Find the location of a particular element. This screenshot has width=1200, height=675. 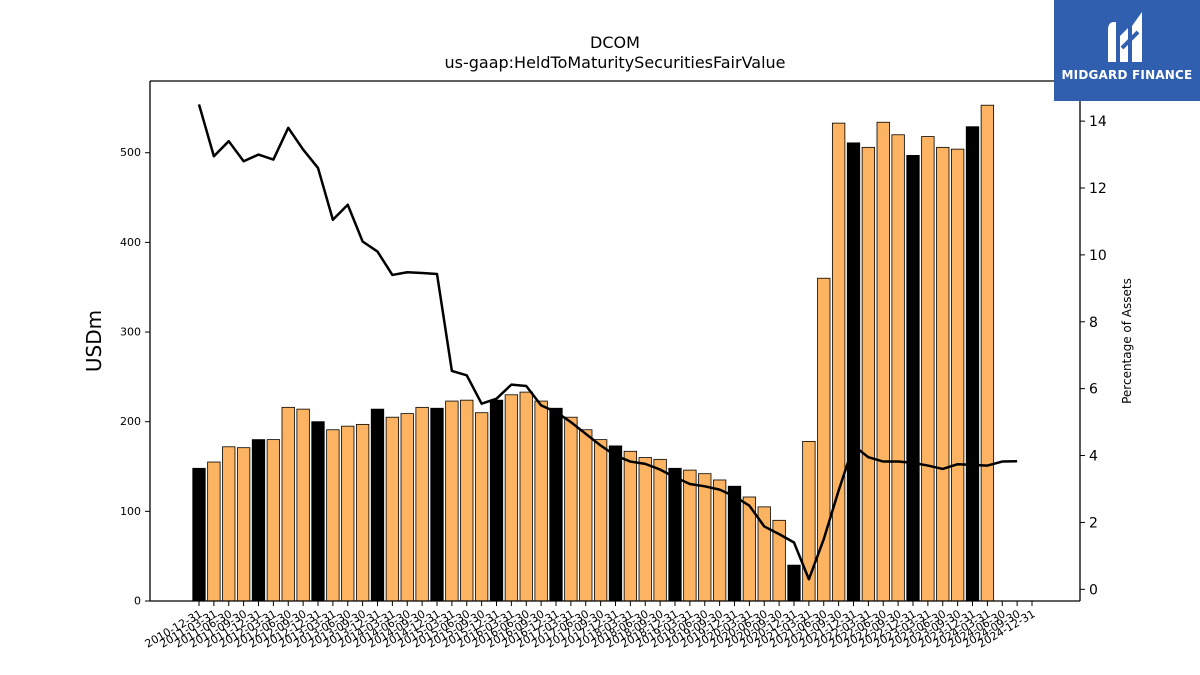

logo-mark-icon is located at coordinates (1125, 37).